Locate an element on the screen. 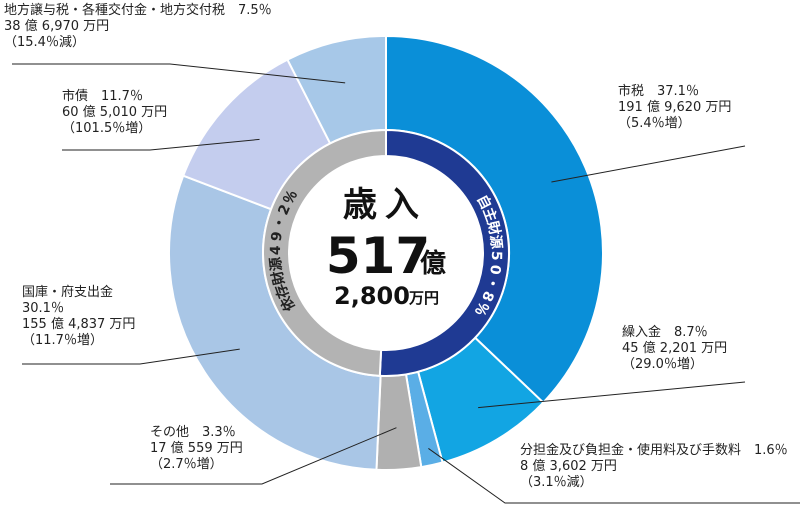 The height and width of the screenshot is (510, 812). slice-label-amount: 17 億 559 万円 is located at coordinates (196, 448).